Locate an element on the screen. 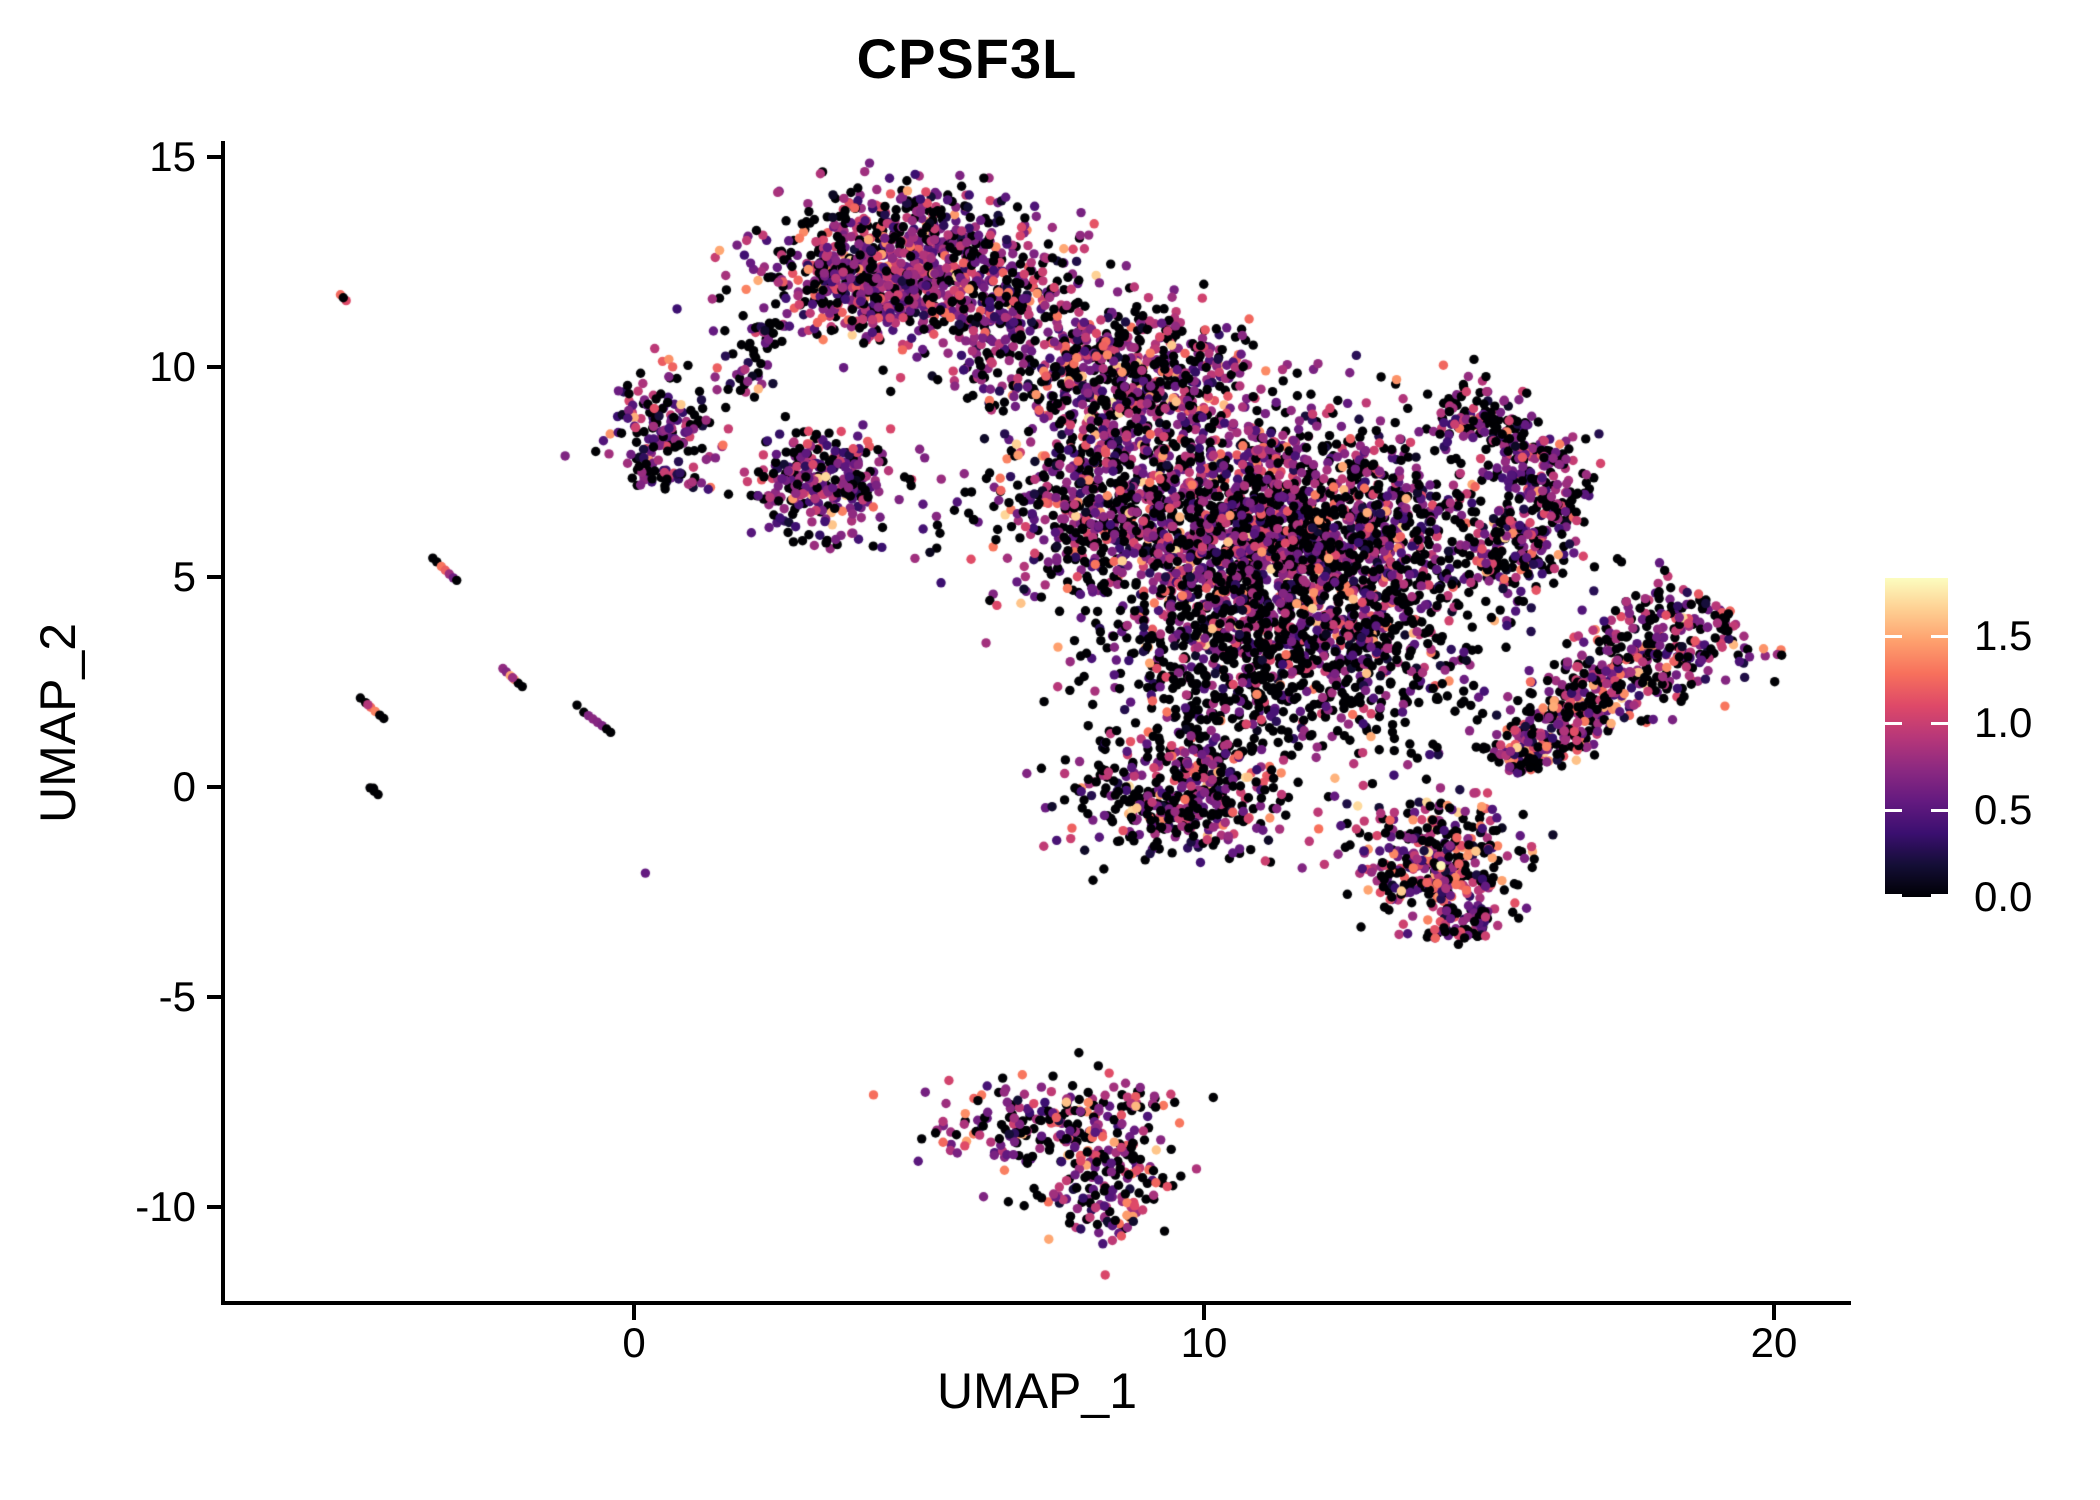  y-tick-label: 15 is located at coordinates (172, 156).